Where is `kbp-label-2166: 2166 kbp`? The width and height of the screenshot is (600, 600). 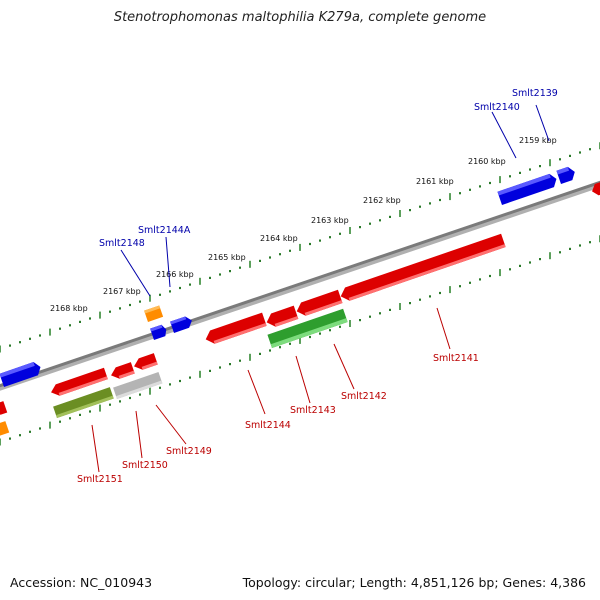
kbp-label-2166: 2166 kbp is located at coordinates (175, 274).